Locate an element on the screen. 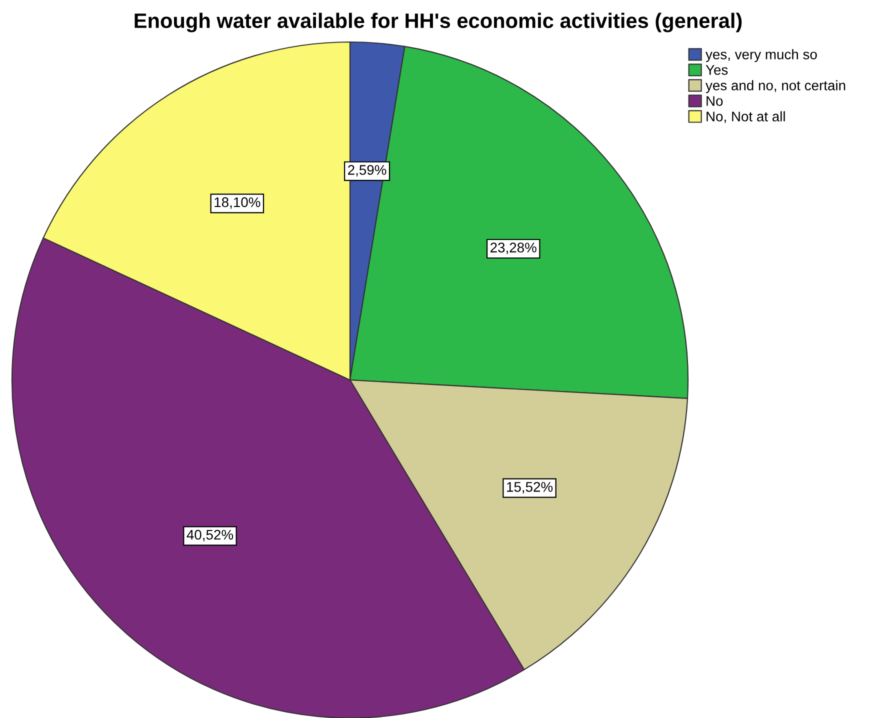 This screenshot has height=718, width=876. data-label: 15,52% is located at coordinates (530, 488).